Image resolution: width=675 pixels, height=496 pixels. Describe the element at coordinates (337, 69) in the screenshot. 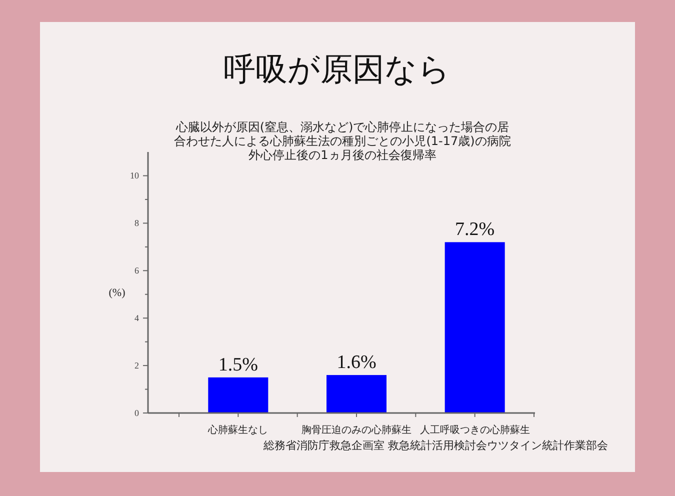

I see `chart-title: 呼吸が原因なら` at that location.